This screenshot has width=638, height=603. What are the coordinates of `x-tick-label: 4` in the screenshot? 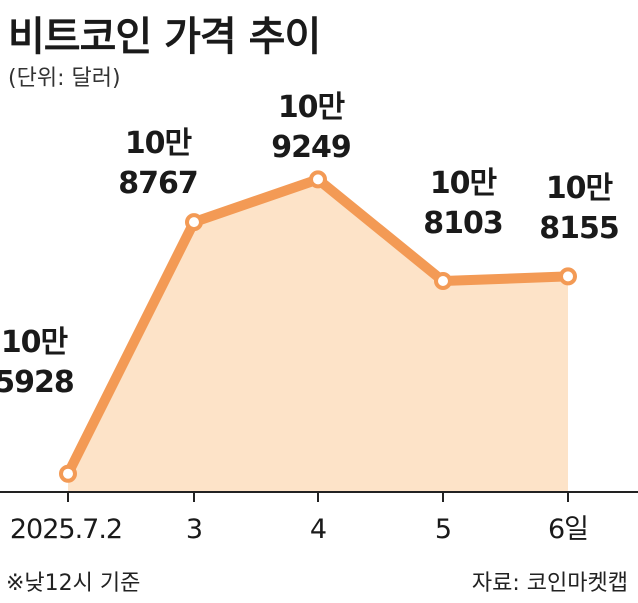 It's located at (318, 529).